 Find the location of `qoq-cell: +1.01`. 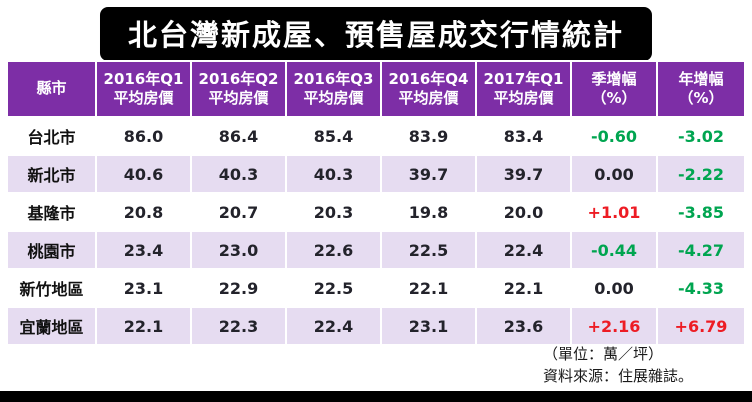

qoq-cell: +1.01 is located at coordinates (614, 212).